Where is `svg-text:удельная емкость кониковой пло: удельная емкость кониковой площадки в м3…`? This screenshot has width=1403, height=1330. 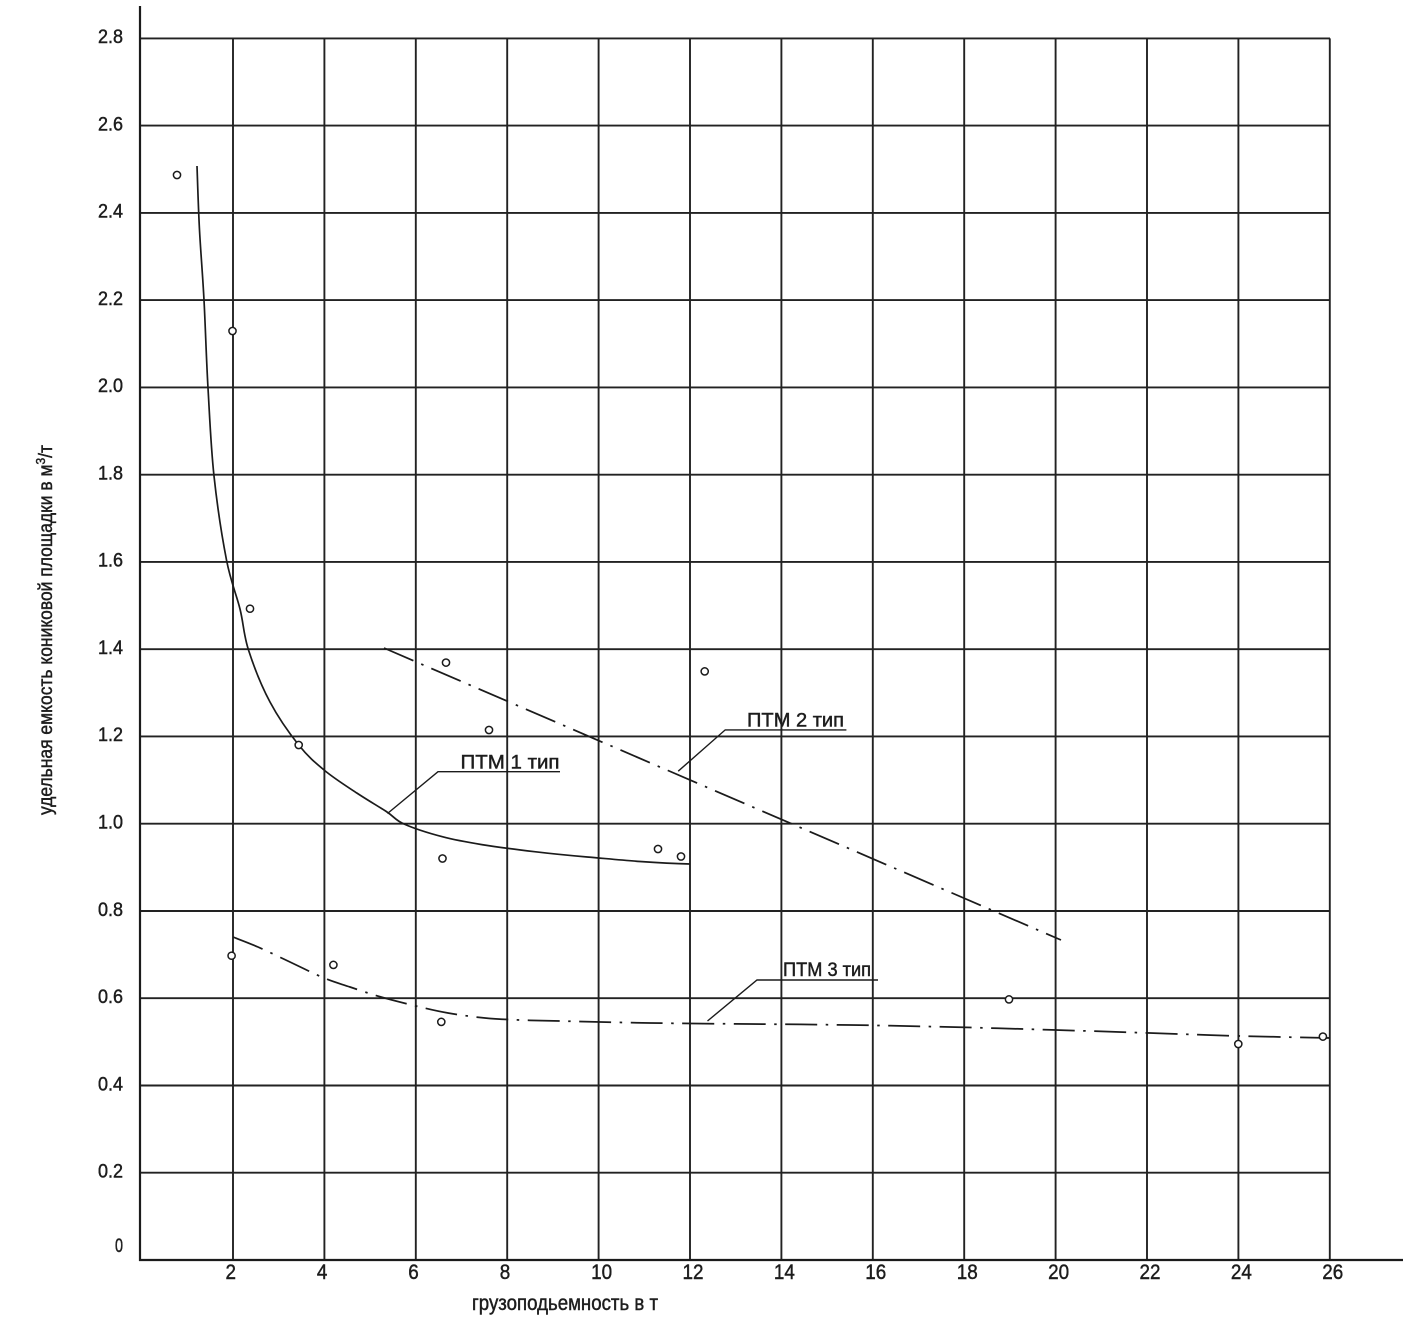
svg-text:удельная емкость кониковой пло: удельная емкость кониковой площадки в м3… is located at coordinates (45, 630).